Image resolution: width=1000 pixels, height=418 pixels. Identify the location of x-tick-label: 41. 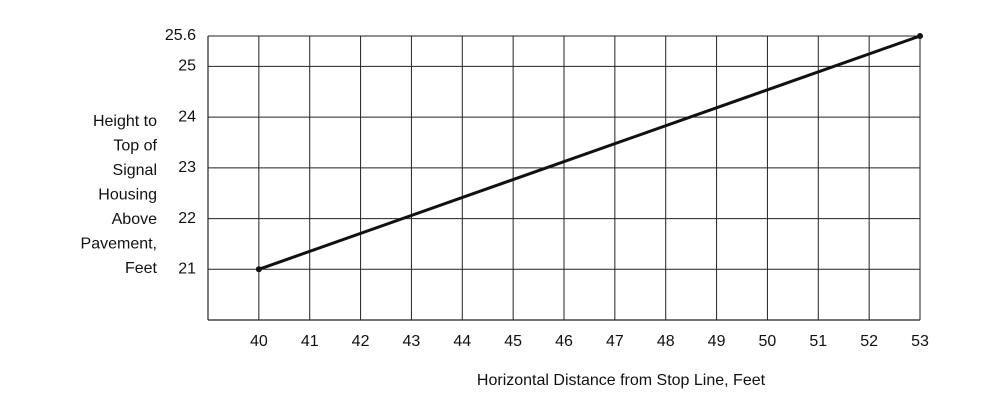
(310, 341).